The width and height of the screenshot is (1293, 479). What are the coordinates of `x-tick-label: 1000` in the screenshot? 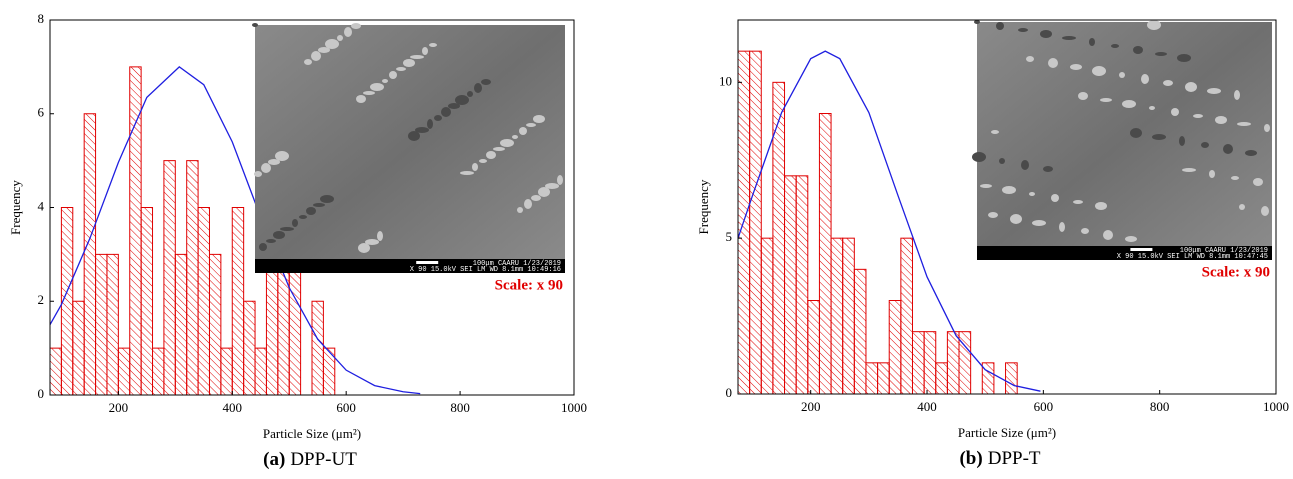 It's located at (1276, 406).